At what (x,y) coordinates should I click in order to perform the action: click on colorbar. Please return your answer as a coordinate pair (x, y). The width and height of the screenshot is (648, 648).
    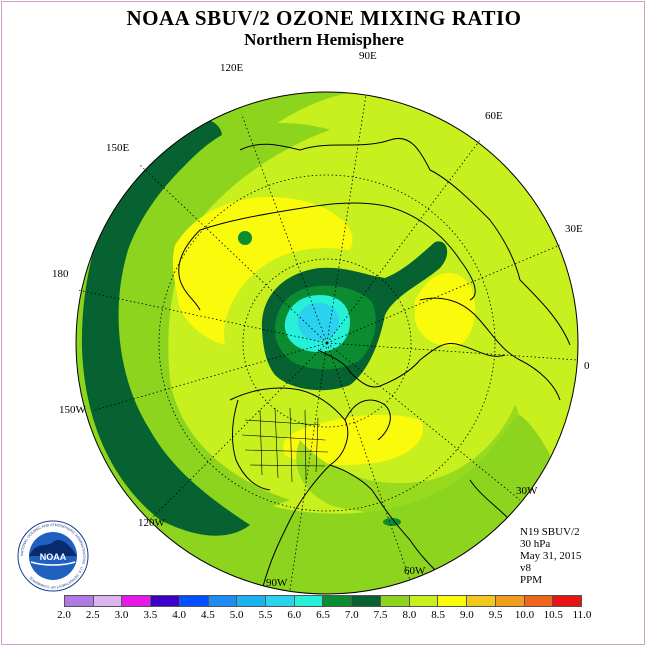
    Looking at the image, I should click on (323, 601).